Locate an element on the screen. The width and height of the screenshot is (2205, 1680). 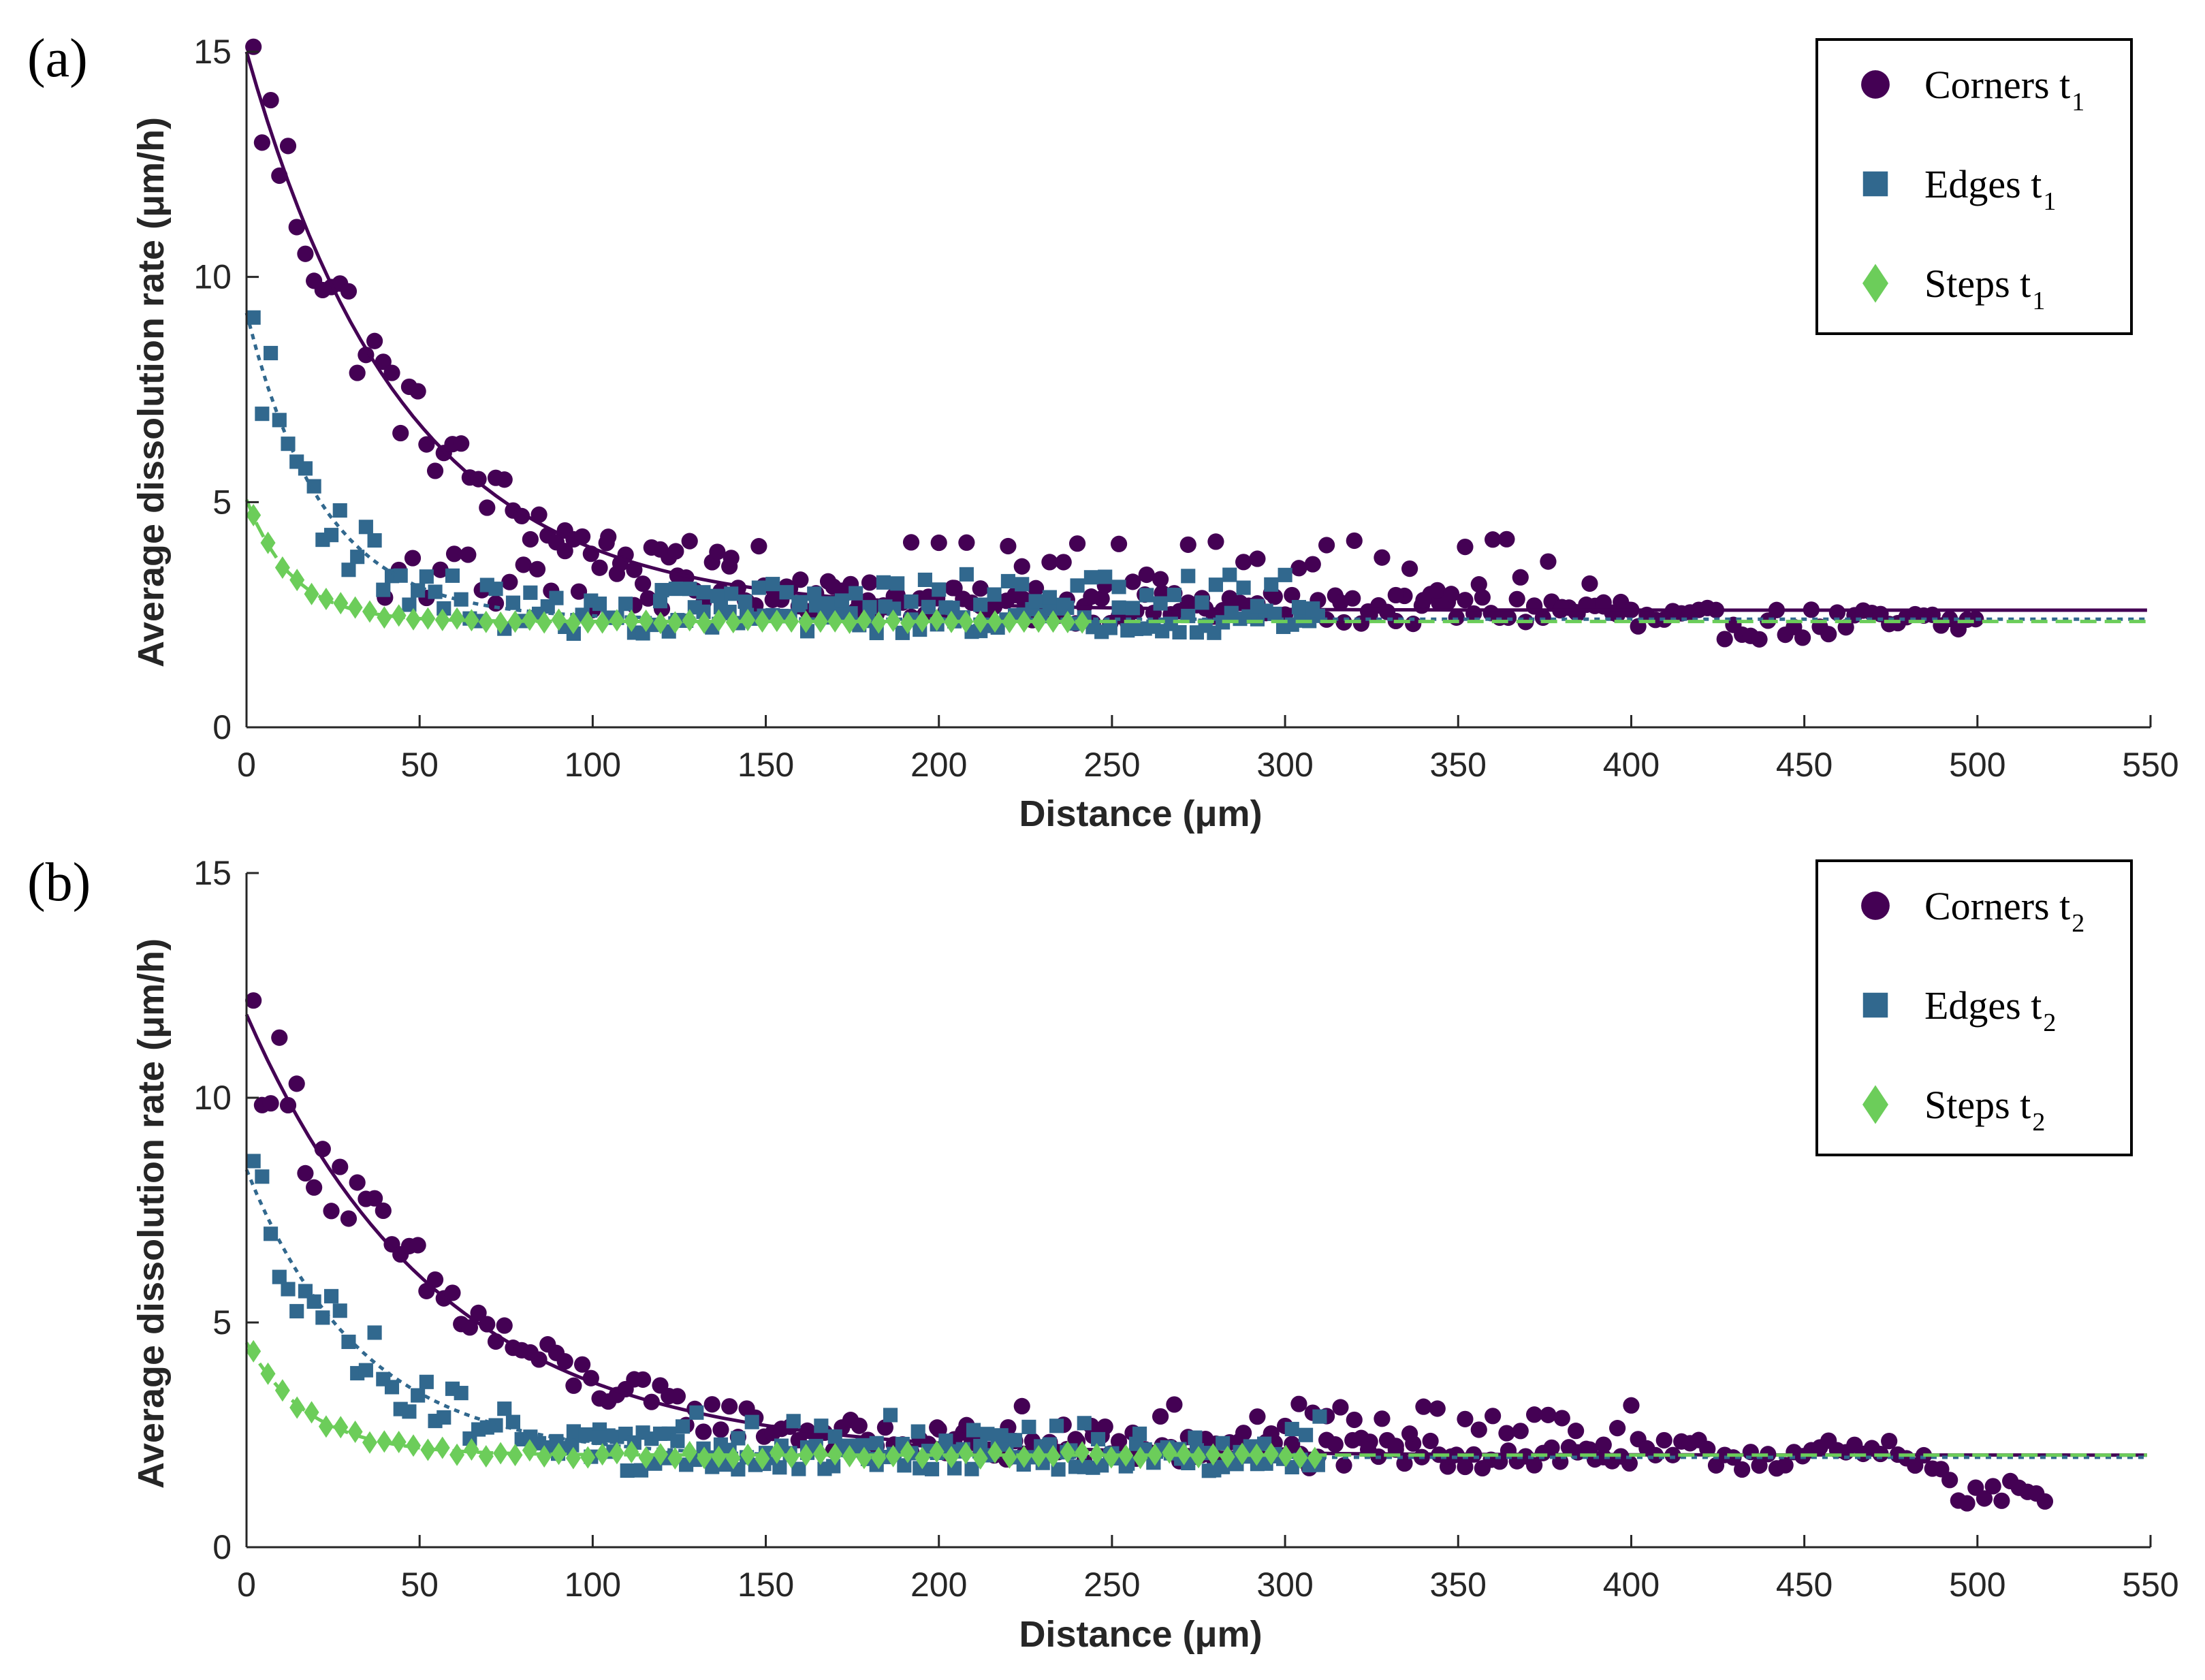
y-axis-label-a: Average dissolution rate (μm/h) is located at coordinates (151, 392).